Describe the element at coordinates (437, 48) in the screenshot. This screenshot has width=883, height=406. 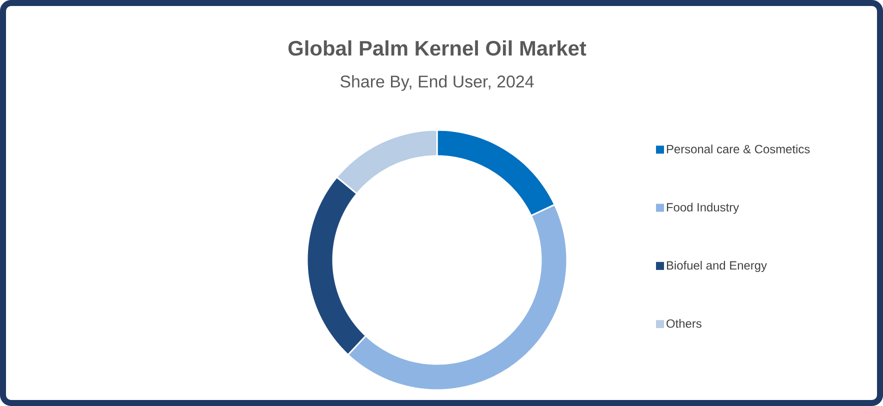
I see `chart-title: Global Palm Kernel Oil Market` at that location.